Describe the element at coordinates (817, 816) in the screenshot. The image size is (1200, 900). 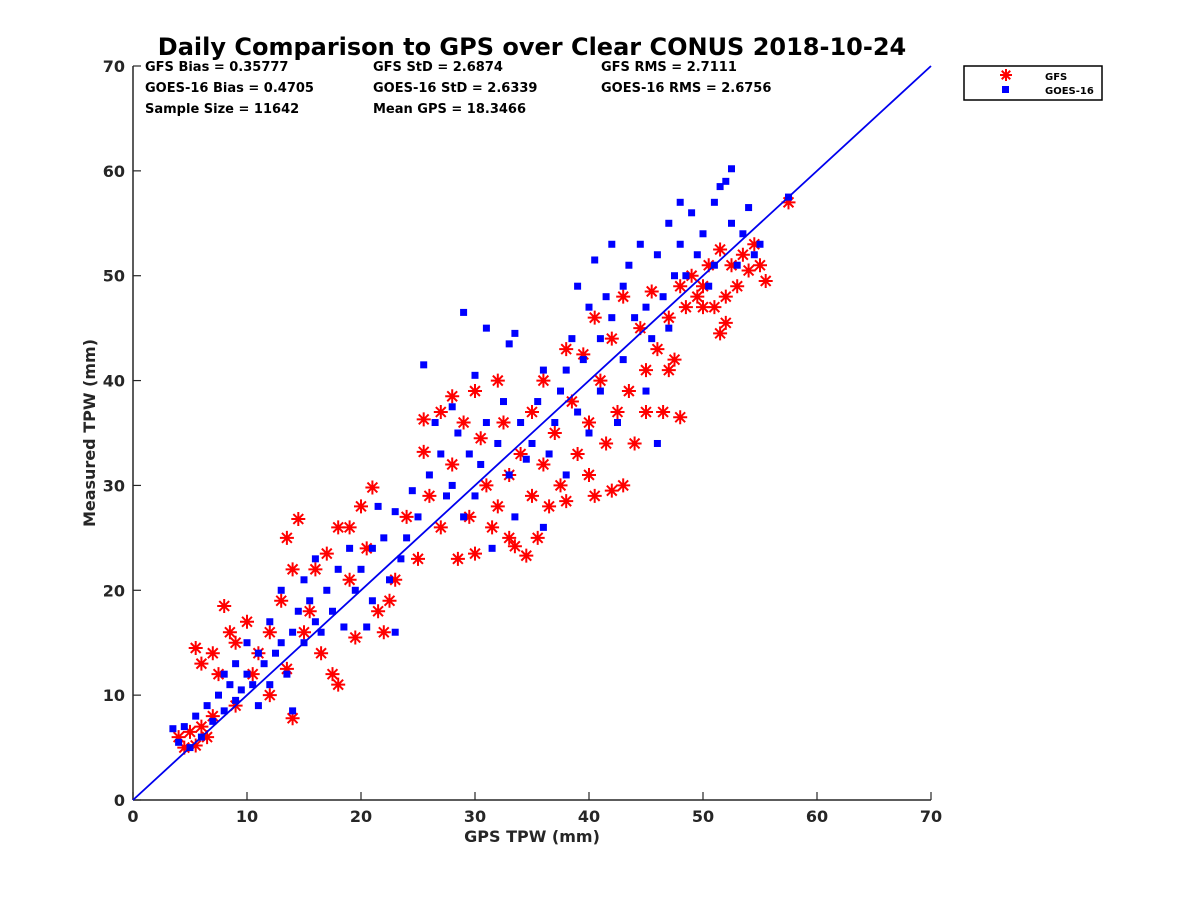
I see `x-tick-label: 60` at that location.